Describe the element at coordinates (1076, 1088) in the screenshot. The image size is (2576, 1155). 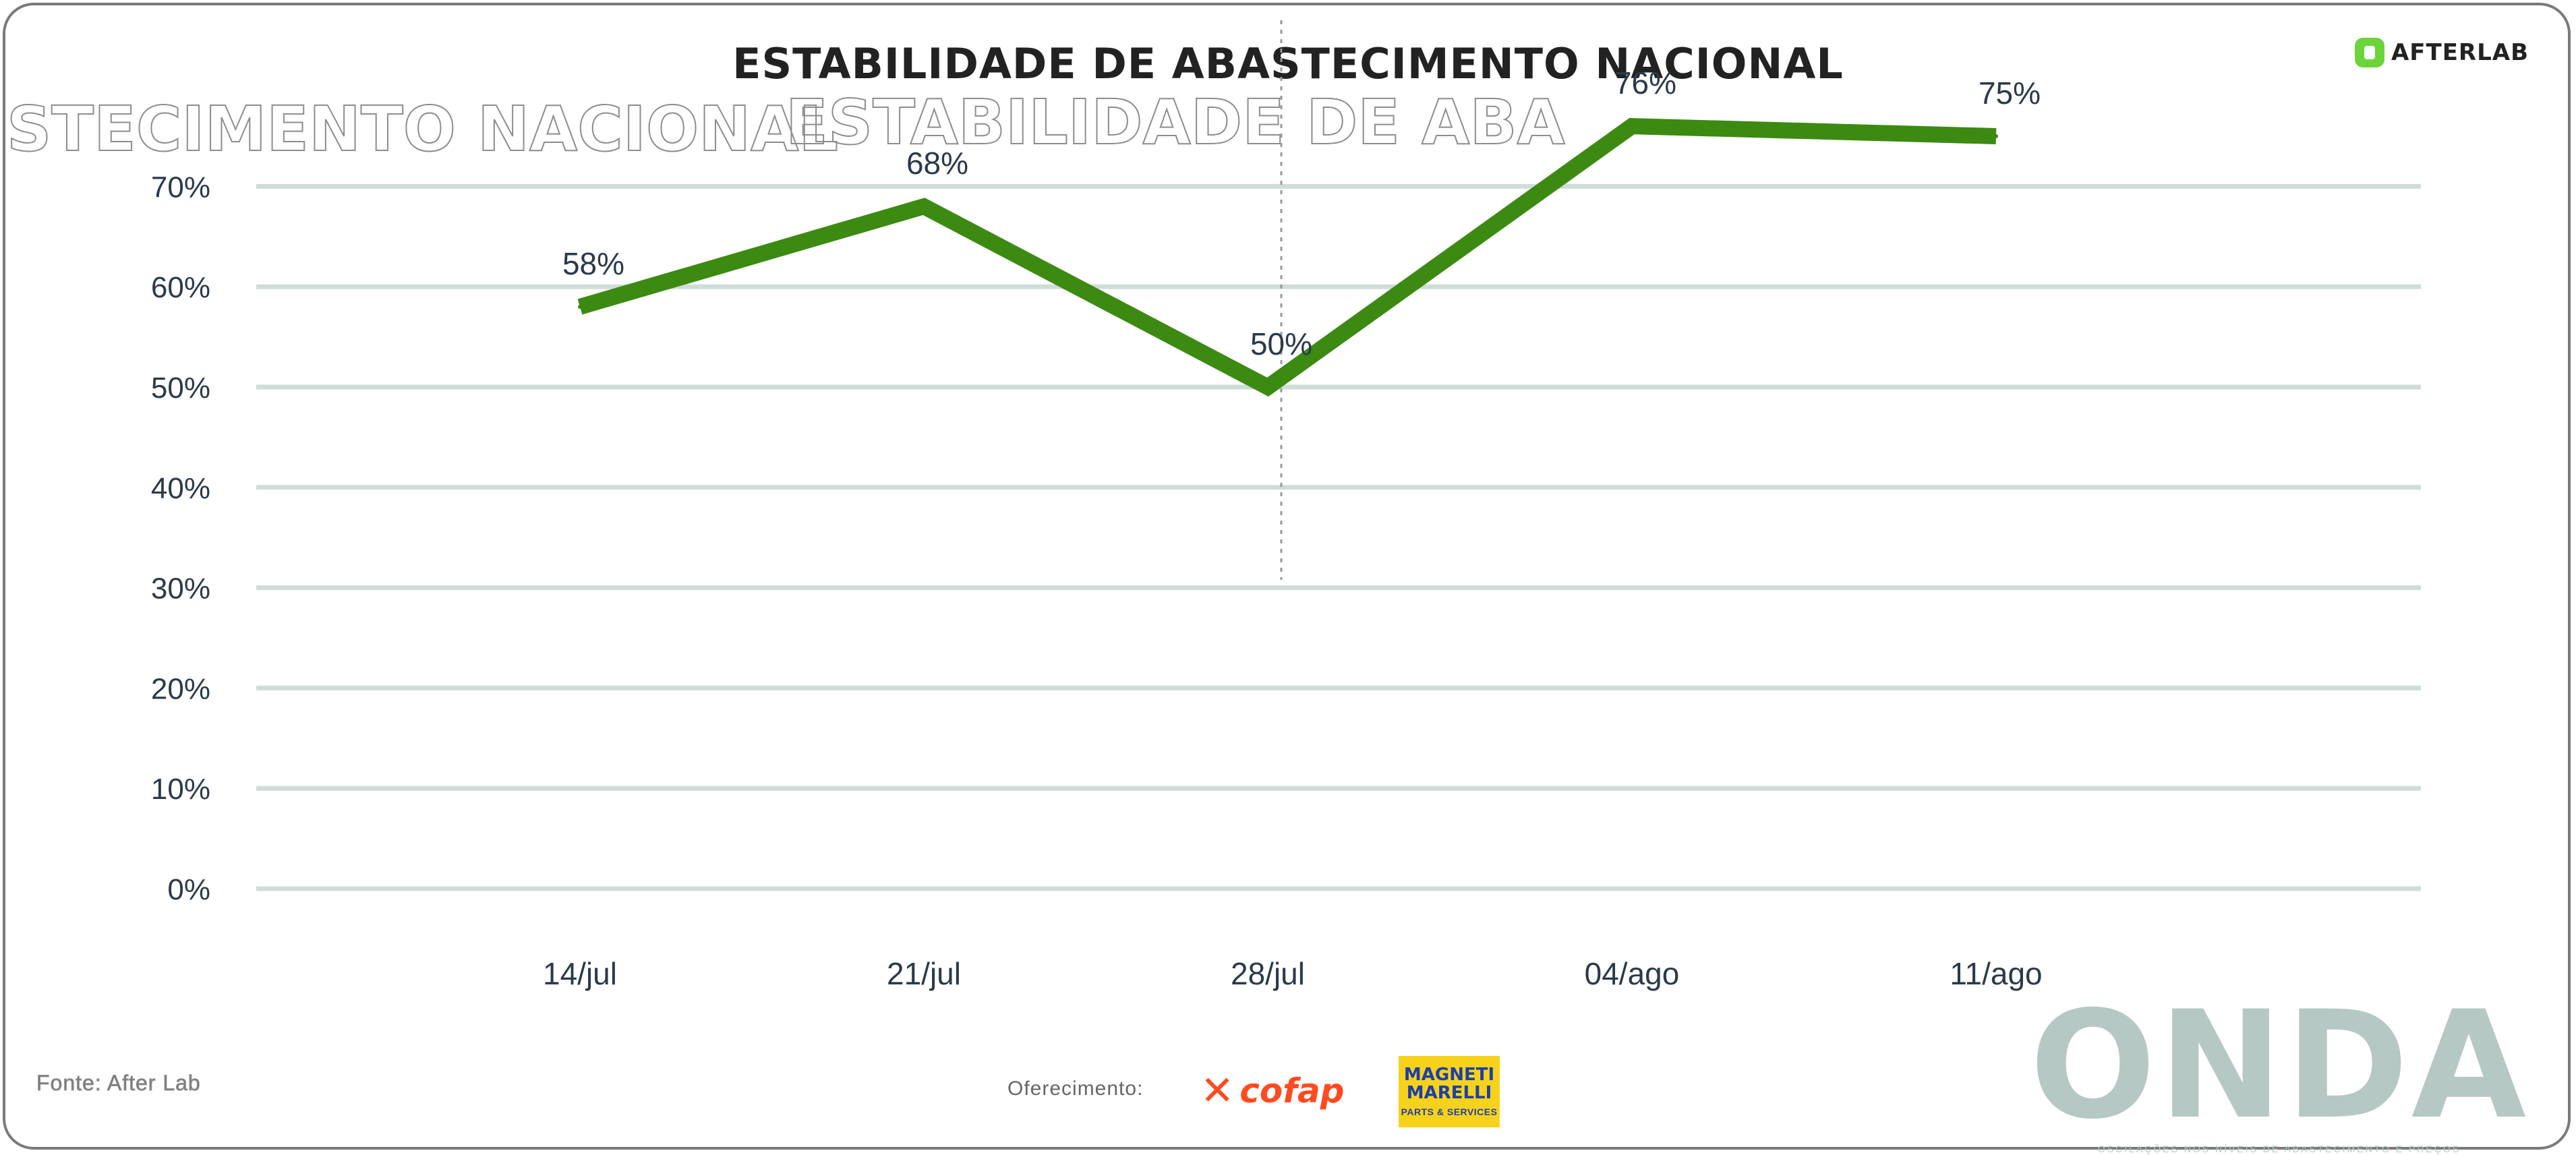
I see `sponsor-label: Oferecimento:` at that location.